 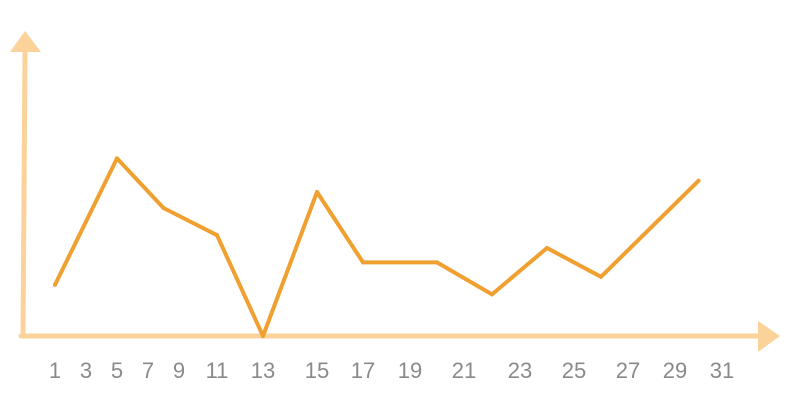 What do you see at coordinates (769, 336) in the screenshot?
I see `x-axis-arrow-icon` at bounding box center [769, 336].